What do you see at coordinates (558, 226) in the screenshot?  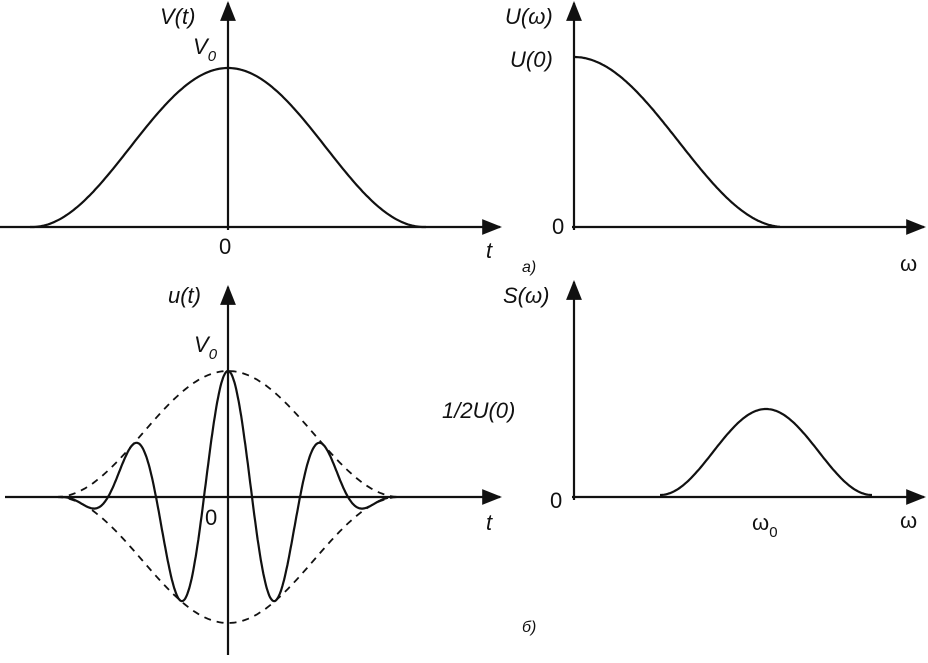 I see `panel-a-right-origin-label: 0` at bounding box center [558, 226].